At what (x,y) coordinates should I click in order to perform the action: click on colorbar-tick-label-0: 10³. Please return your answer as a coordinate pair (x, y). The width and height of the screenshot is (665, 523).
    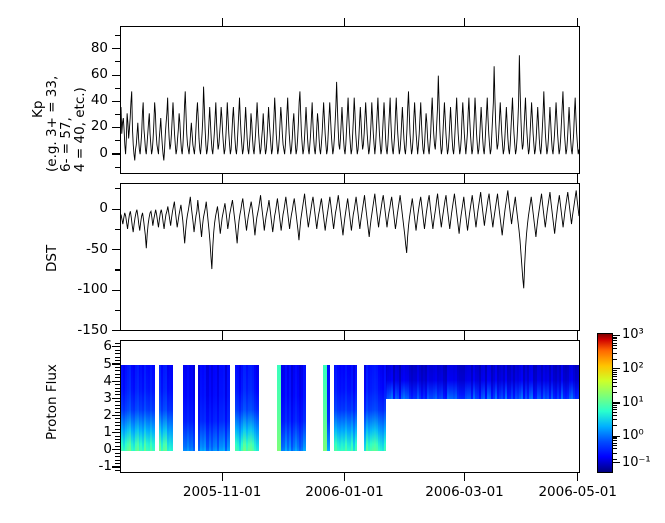
    Looking at the image, I should click on (633, 335).